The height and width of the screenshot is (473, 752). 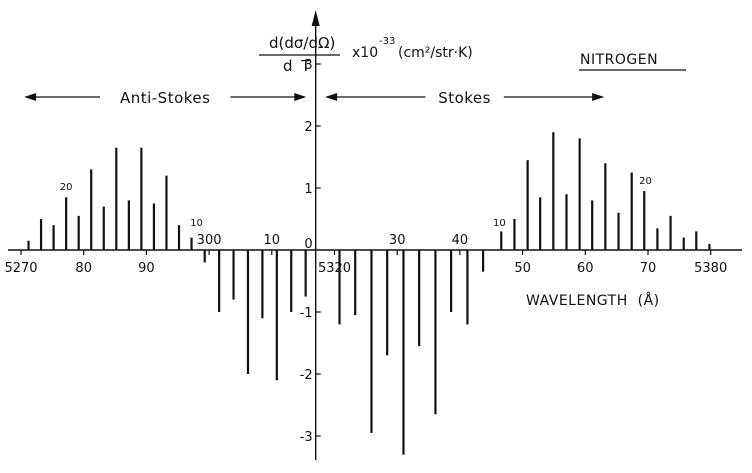 I want to click on annotation-2: 10, so click(x=499, y=223).